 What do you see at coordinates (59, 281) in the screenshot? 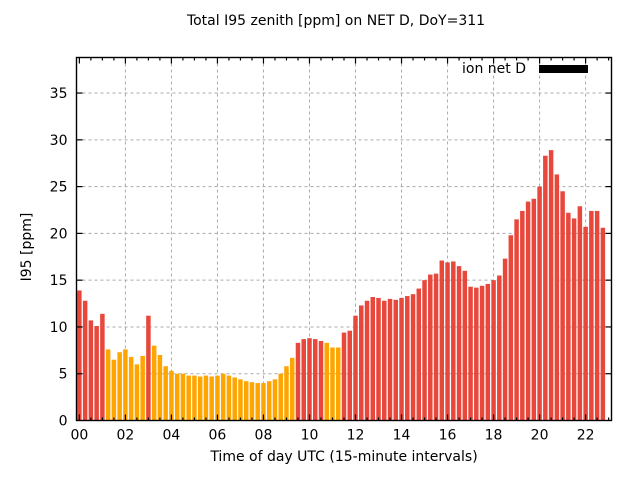
I see `y-tick-label: 15` at bounding box center [59, 281].